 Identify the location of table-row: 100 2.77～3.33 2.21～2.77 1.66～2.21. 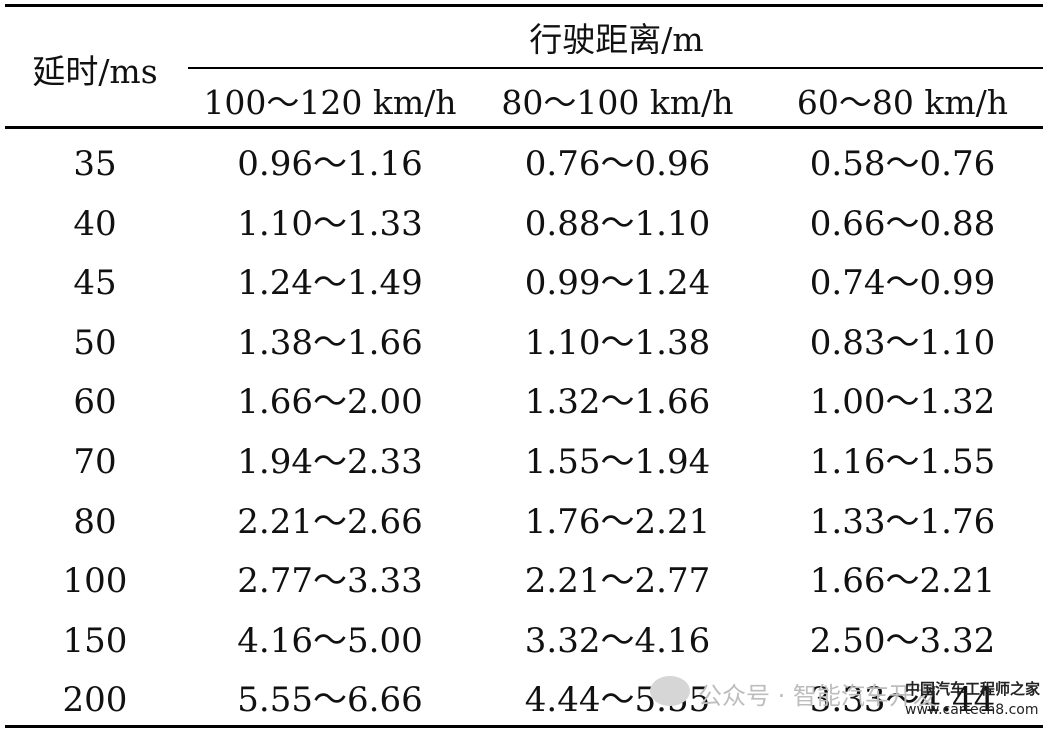
(525, 587).